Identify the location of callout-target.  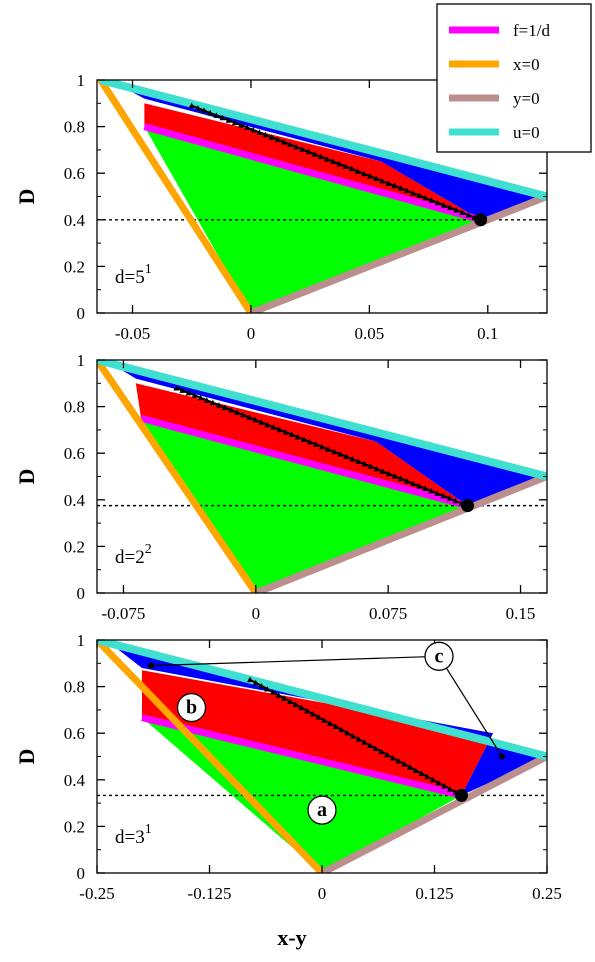
(502, 756).